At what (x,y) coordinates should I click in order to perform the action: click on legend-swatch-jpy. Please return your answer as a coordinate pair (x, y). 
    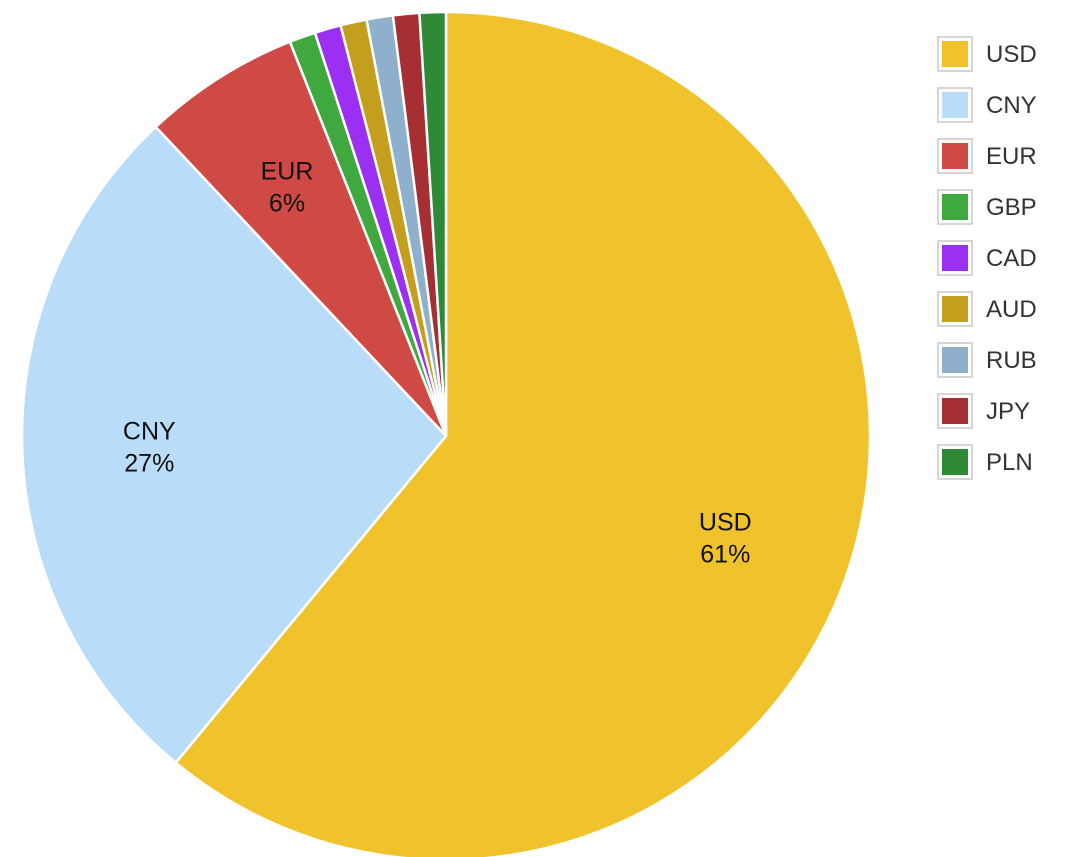
    Looking at the image, I should click on (955, 411).